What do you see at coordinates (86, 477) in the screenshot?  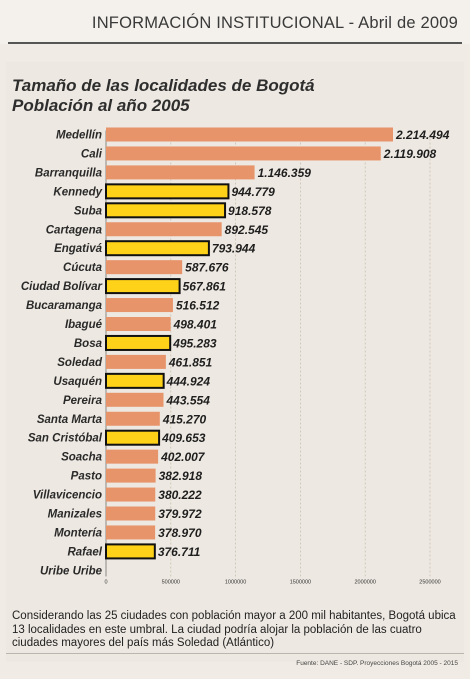 I see `bar-category-label: Pasto` at bounding box center [86, 477].